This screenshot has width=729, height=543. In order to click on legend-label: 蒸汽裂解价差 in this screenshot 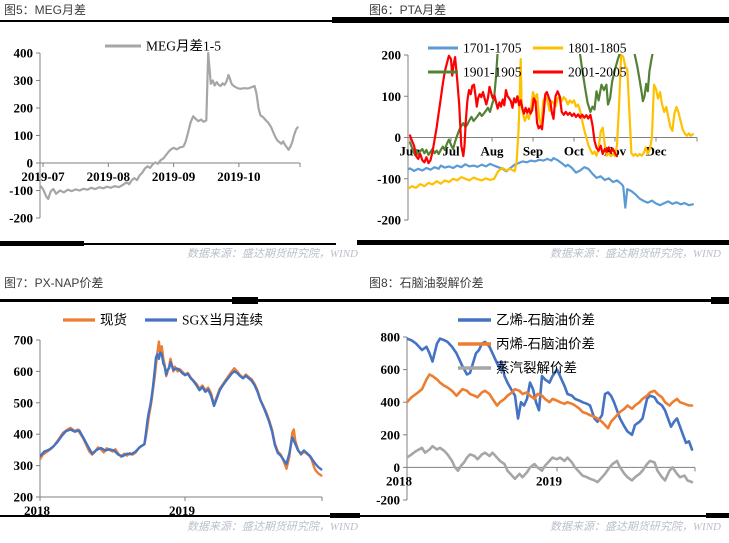, I will do `click(536, 368)`.